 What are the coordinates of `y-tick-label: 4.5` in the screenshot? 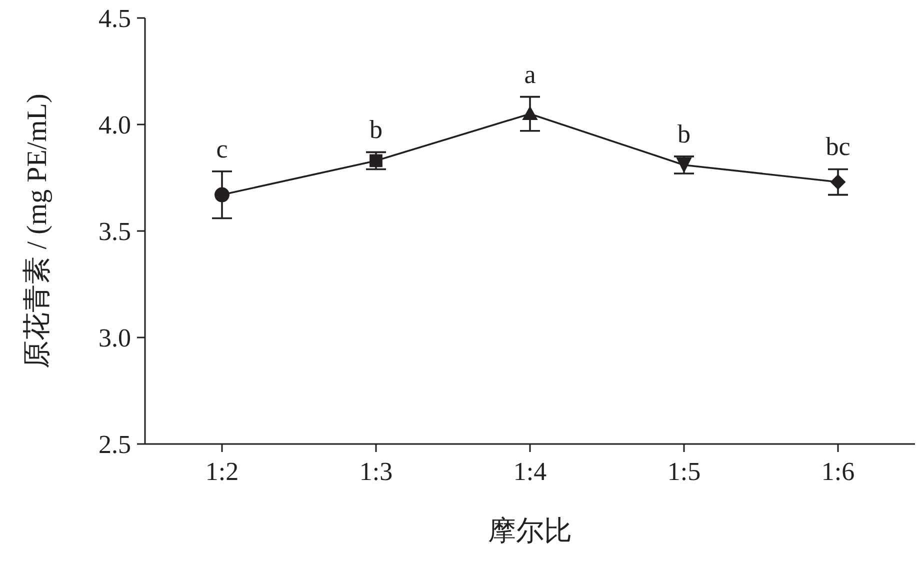 It's located at (114, 18).